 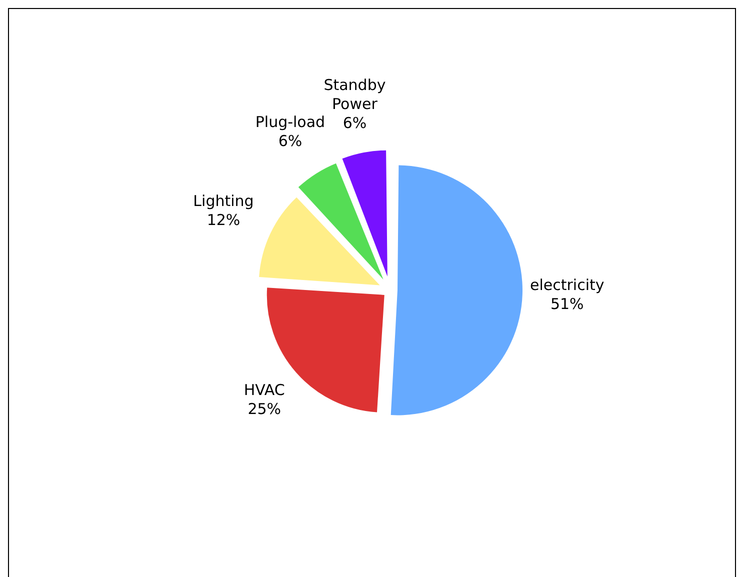 I want to click on data-label: 51%, so click(x=567, y=303).